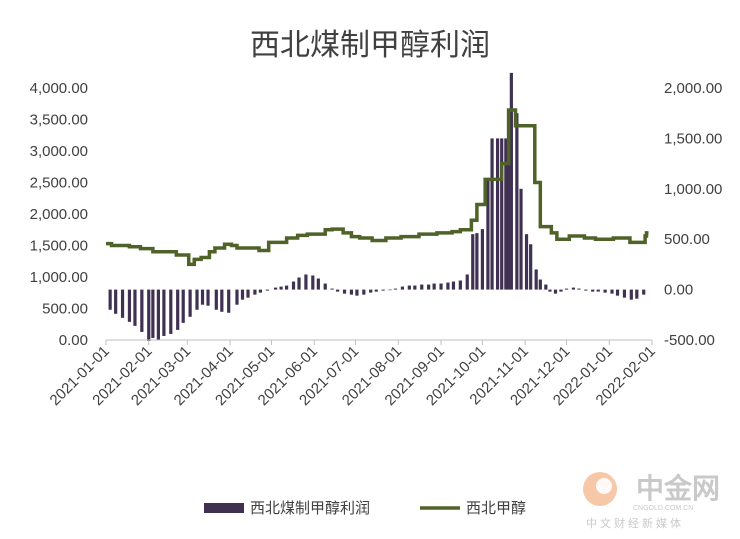 This screenshot has width=740, height=539. Describe the element at coordinates (663, 508) in the screenshot. I see `watermark-domain: CNGOLD.COM.CN` at that location.